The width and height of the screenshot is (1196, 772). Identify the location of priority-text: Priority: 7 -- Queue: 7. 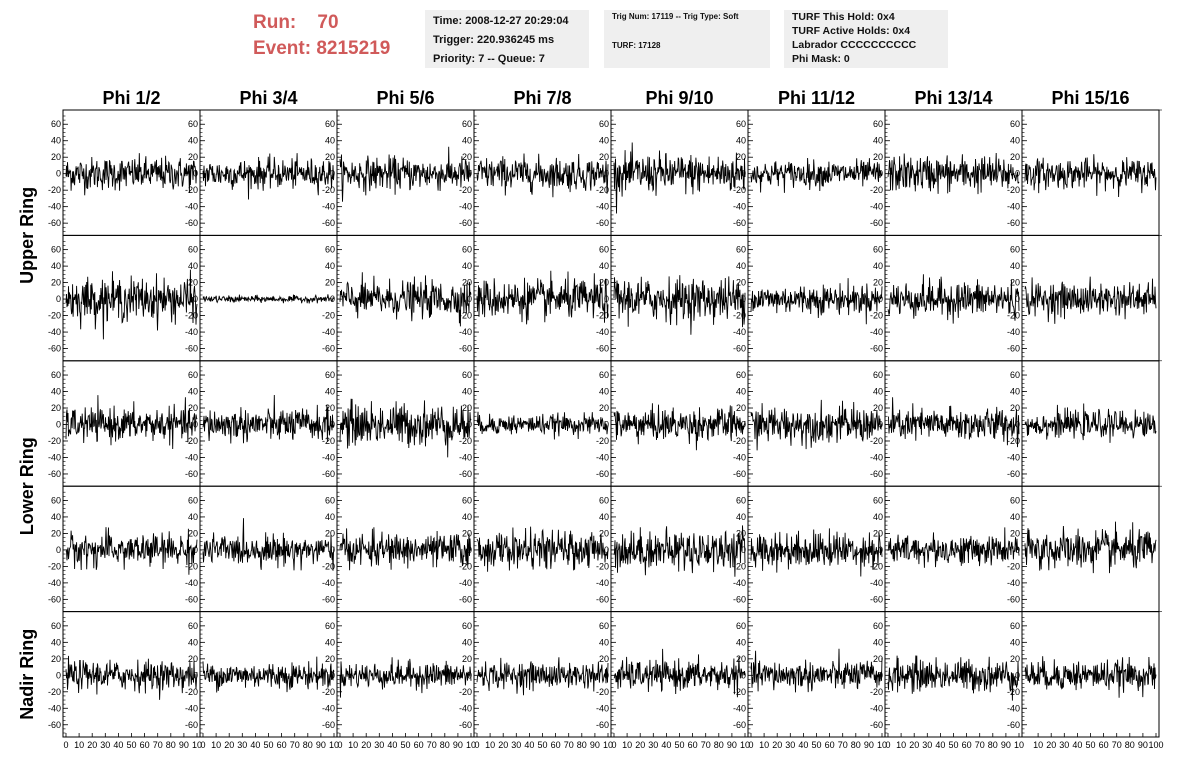
(489, 59).